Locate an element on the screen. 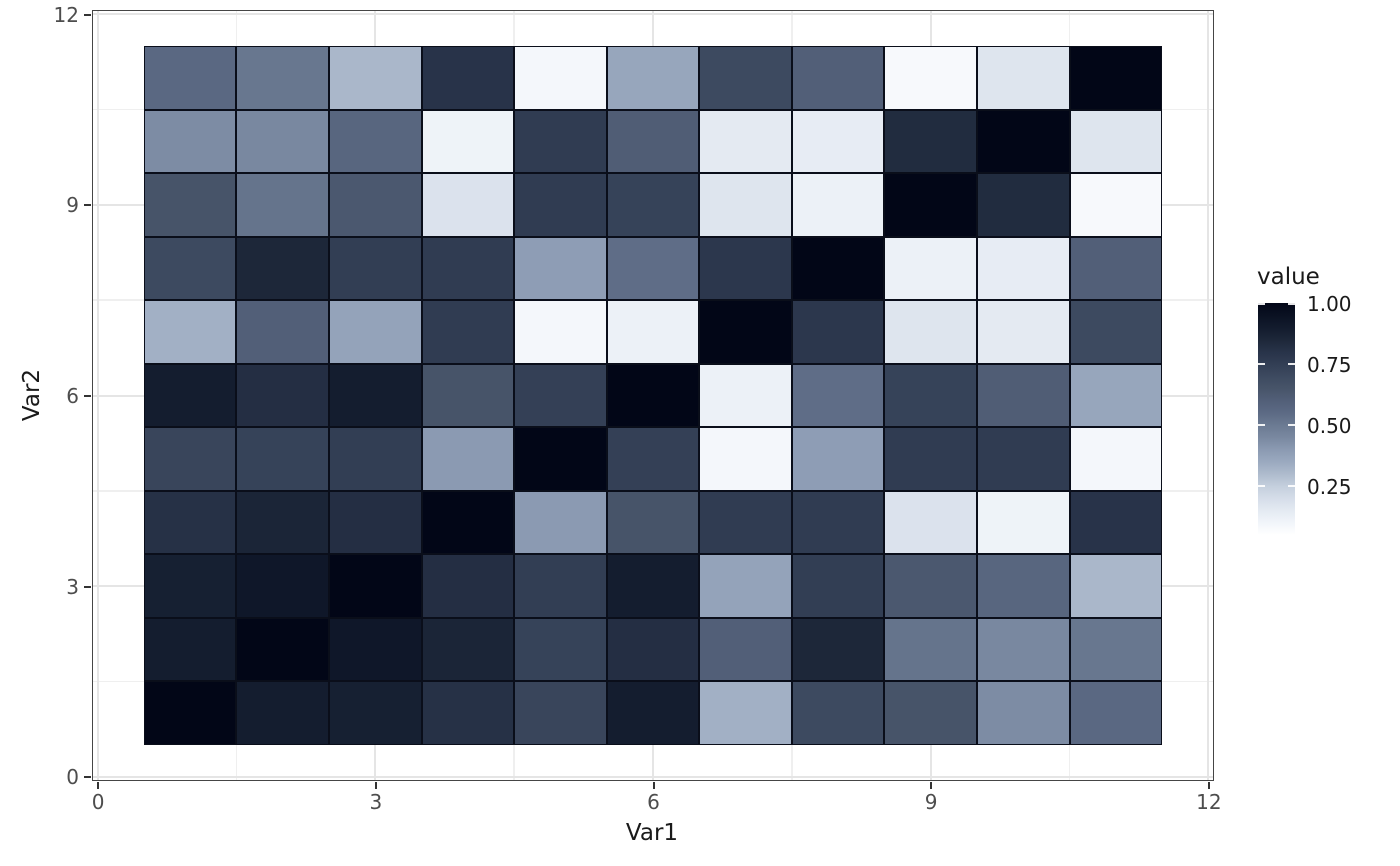  legend-title: value is located at coordinates (1288, 277).